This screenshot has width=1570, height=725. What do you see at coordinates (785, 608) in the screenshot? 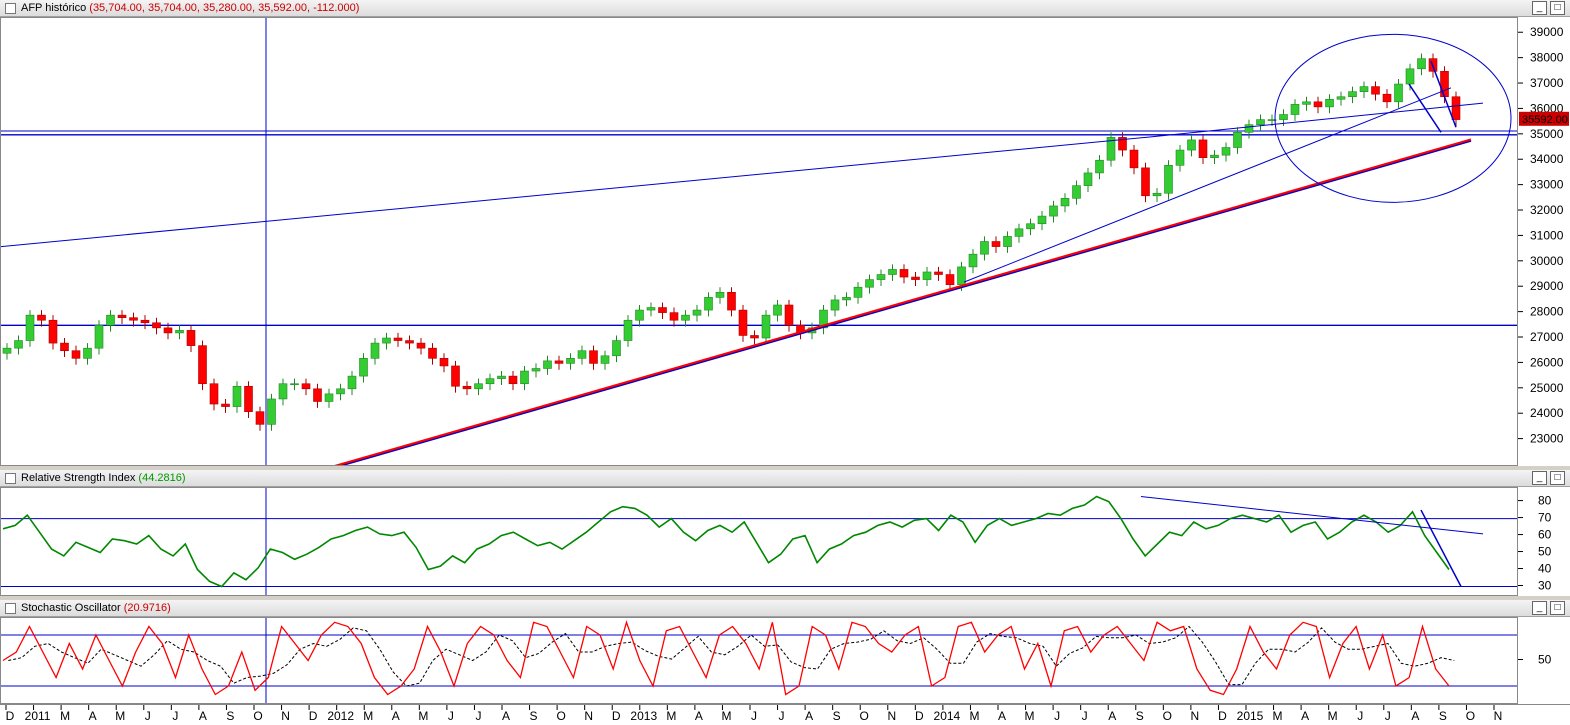
I see `stoch-panel-header: Stochastic Oscillator (20.9716) _ □` at bounding box center [785, 608].